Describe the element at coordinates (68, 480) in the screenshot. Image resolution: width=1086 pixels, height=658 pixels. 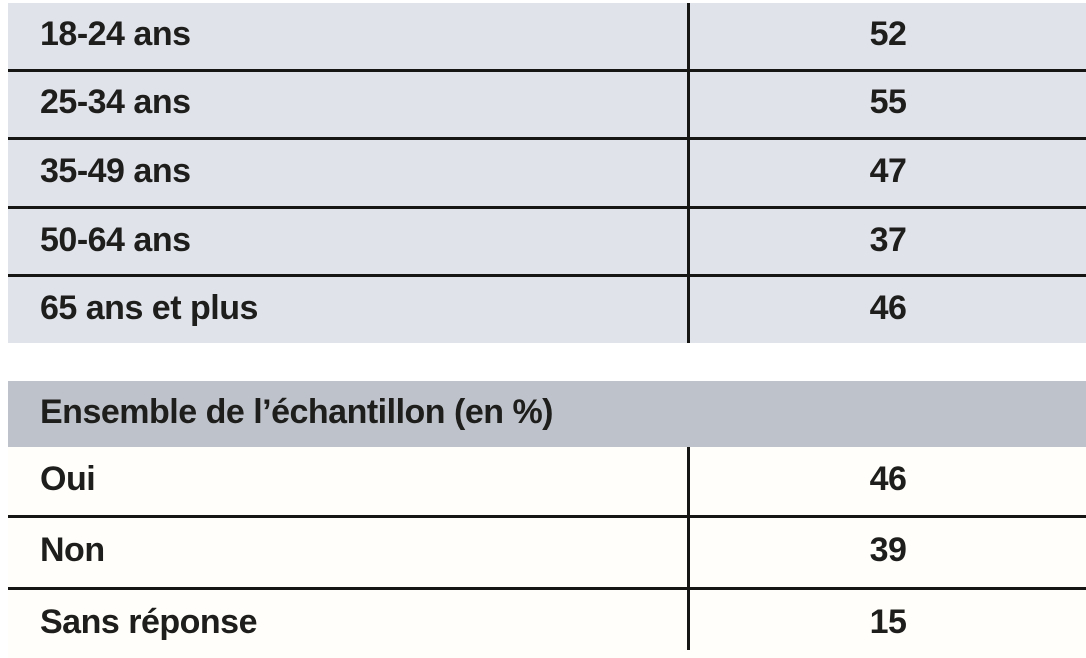
I see `row-label: Oui` at that location.